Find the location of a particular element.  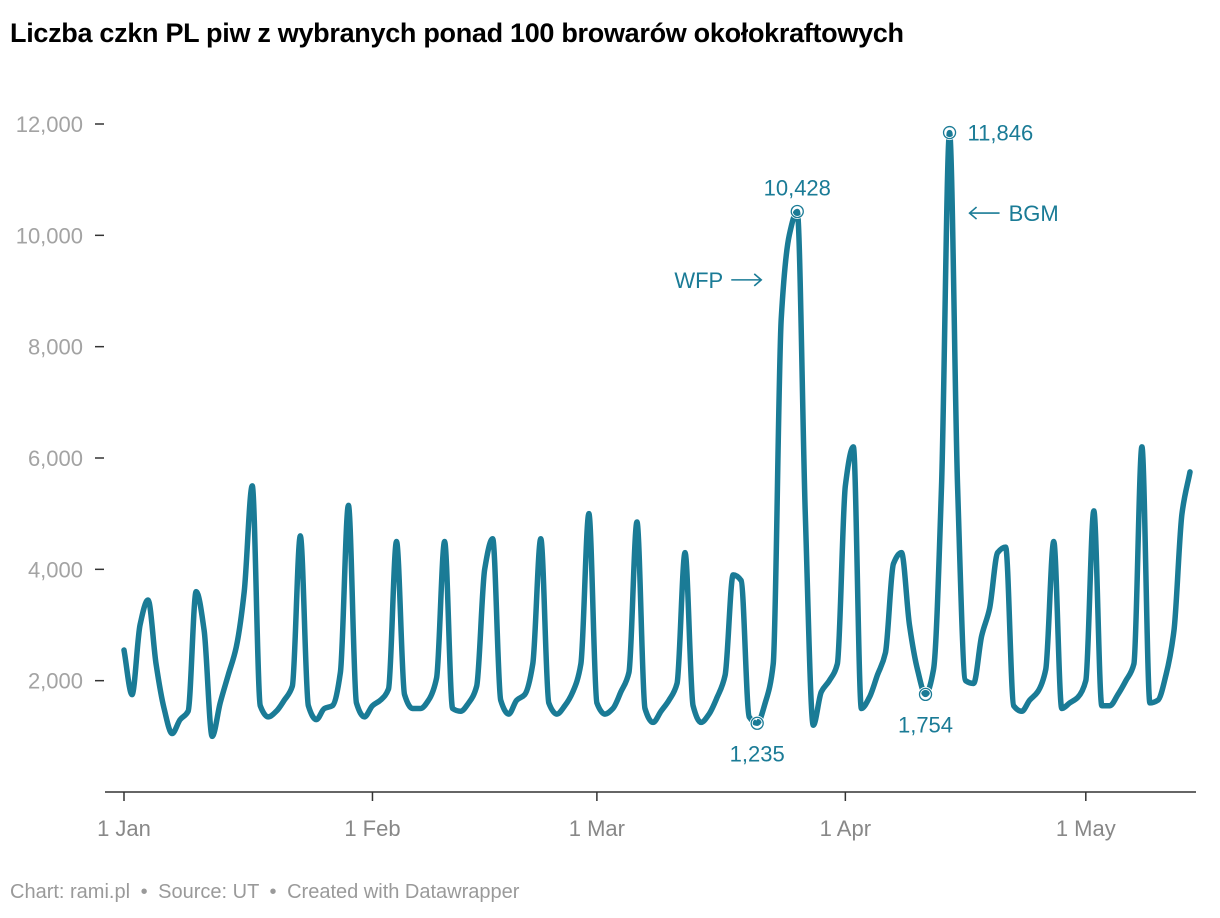

x-tick-label: 1 Jan is located at coordinates (124, 828).